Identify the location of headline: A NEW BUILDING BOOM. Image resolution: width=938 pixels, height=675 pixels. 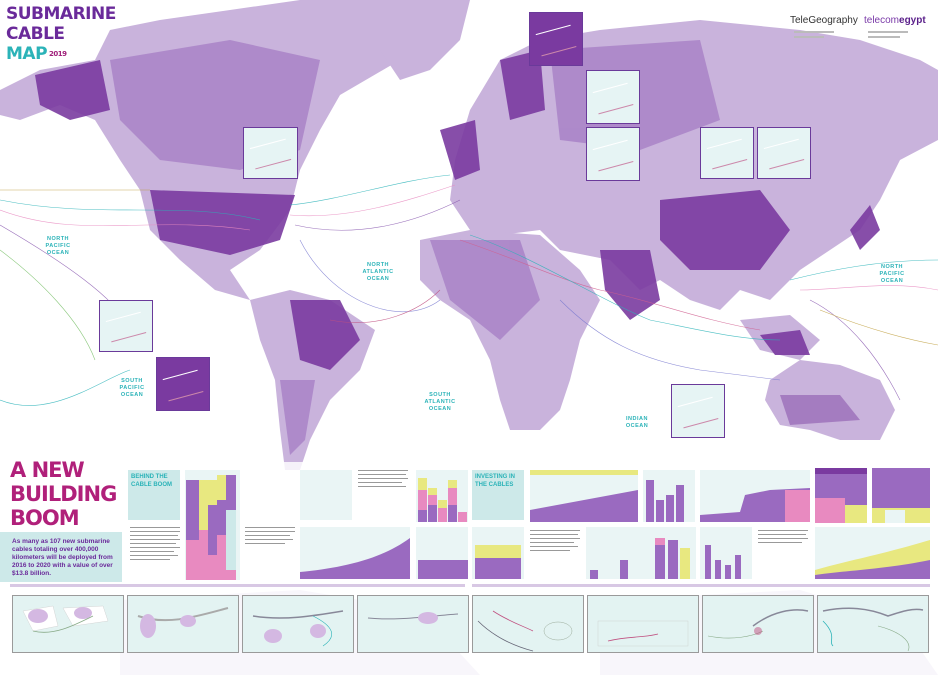
(63, 494).